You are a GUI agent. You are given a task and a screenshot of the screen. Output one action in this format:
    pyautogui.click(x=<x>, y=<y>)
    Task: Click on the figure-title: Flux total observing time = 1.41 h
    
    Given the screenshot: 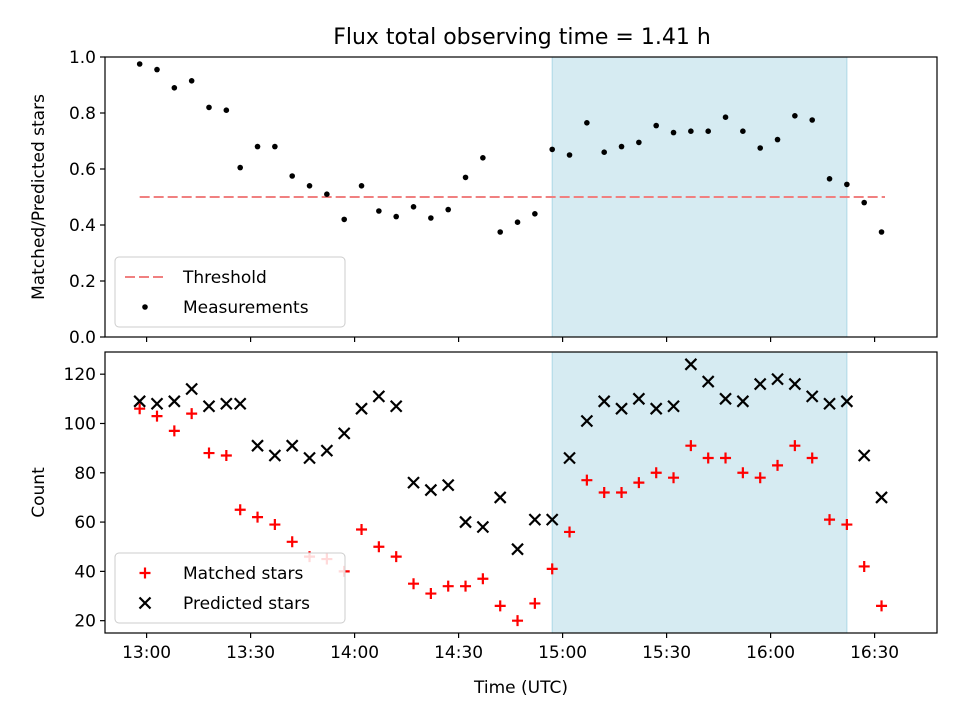 What is the action you would take?
    pyautogui.click(x=522, y=37)
    